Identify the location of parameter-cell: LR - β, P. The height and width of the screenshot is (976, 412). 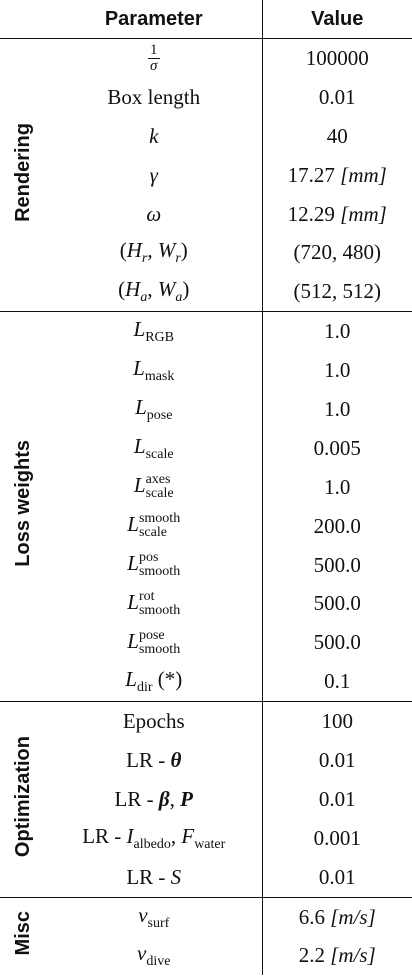
(154, 799).